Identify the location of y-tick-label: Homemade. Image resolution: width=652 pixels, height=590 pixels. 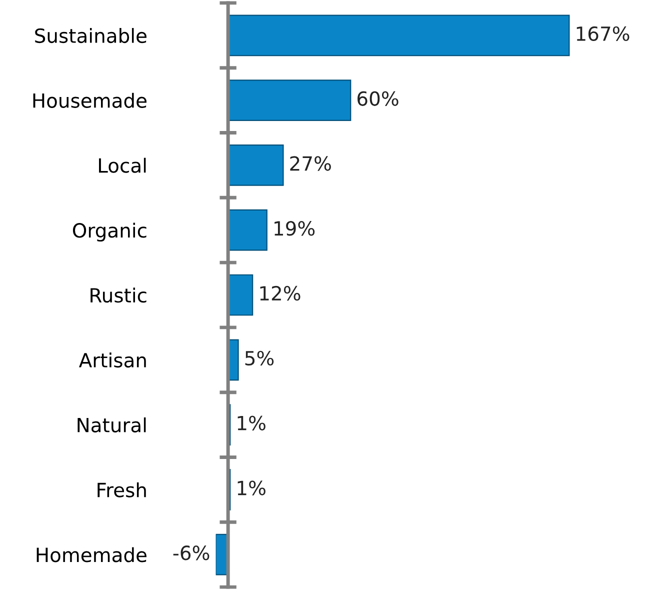
(91, 554).